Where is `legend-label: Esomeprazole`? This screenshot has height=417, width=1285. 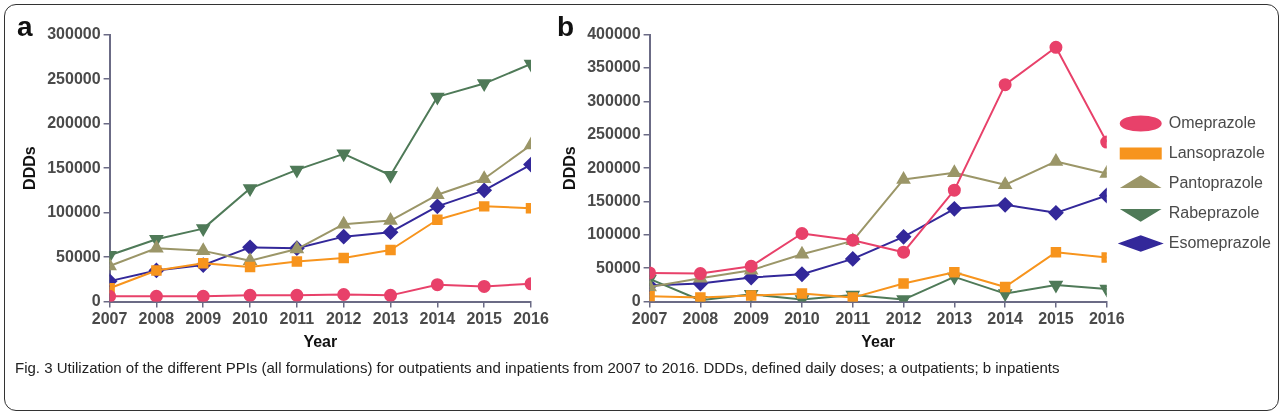
legend-label: Esomeprazole is located at coordinates (1220, 242).